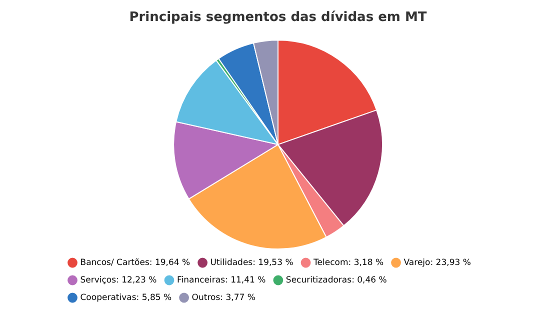  I want to click on legend-label: Telecom: 3,18 %, so click(348, 263).